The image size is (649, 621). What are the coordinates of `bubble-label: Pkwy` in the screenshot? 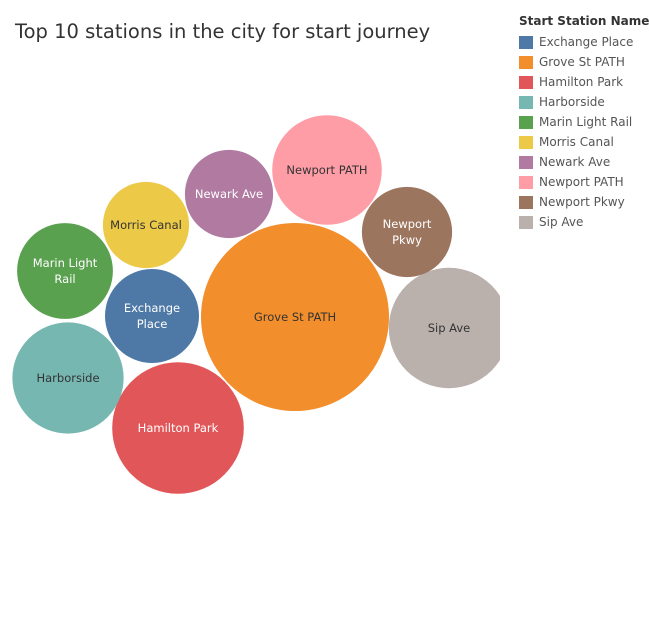 It's located at (407, 240).